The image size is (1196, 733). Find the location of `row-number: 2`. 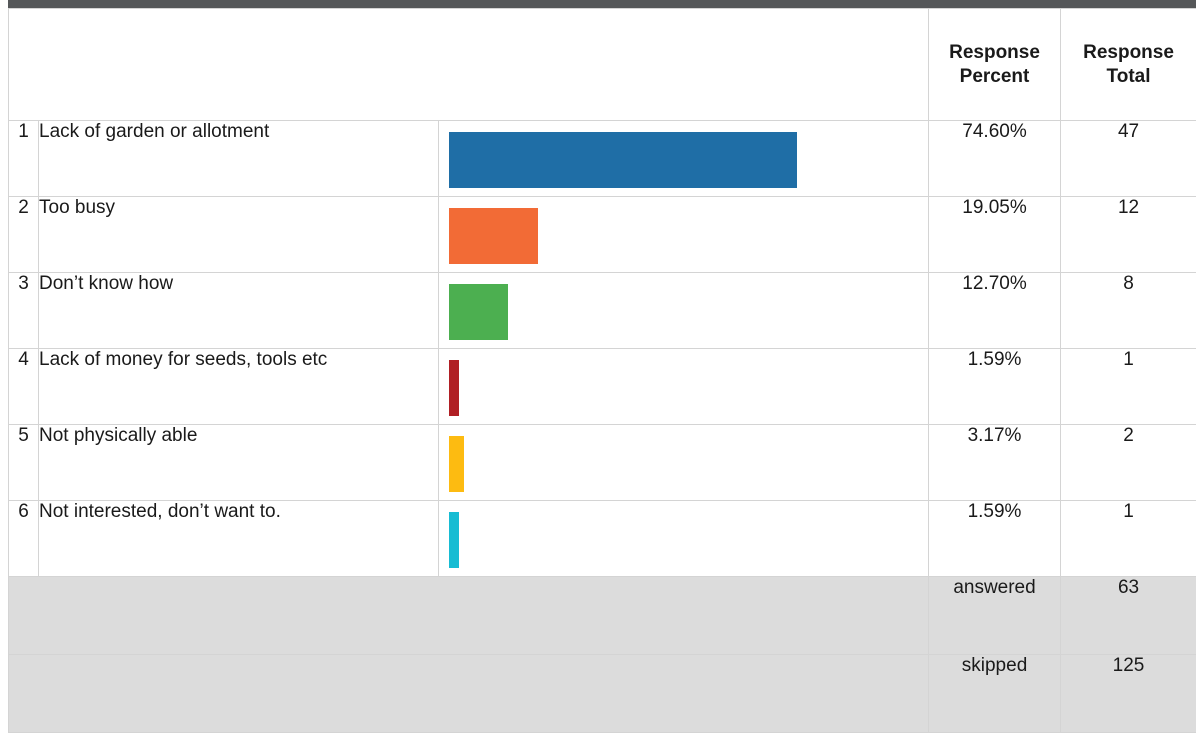

row-number: 2 is located at coordinates (24, 235).